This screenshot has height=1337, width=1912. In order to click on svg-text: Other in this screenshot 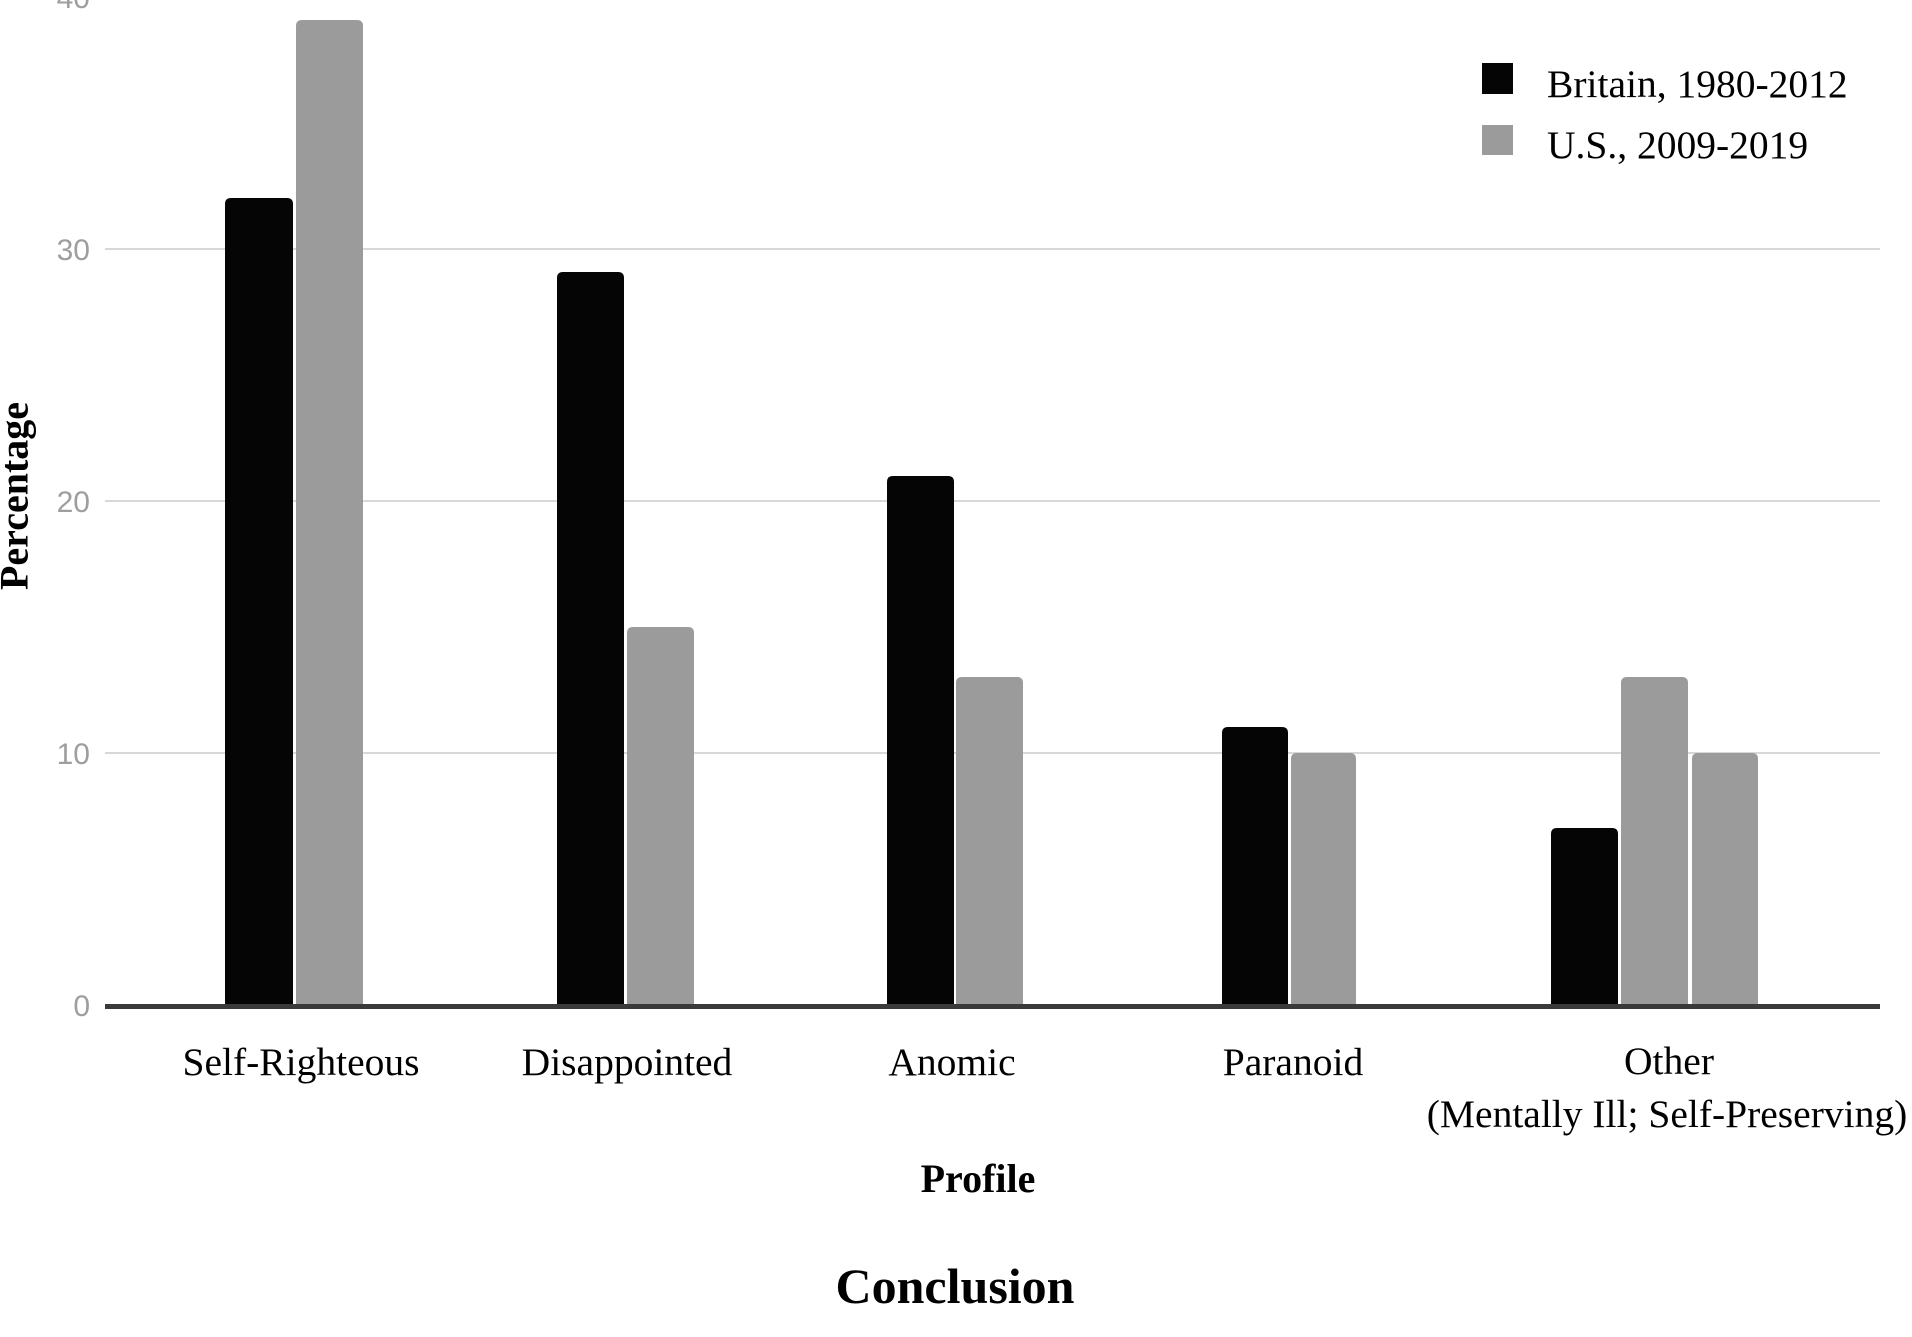, I will do `click(1669, 1061)`.